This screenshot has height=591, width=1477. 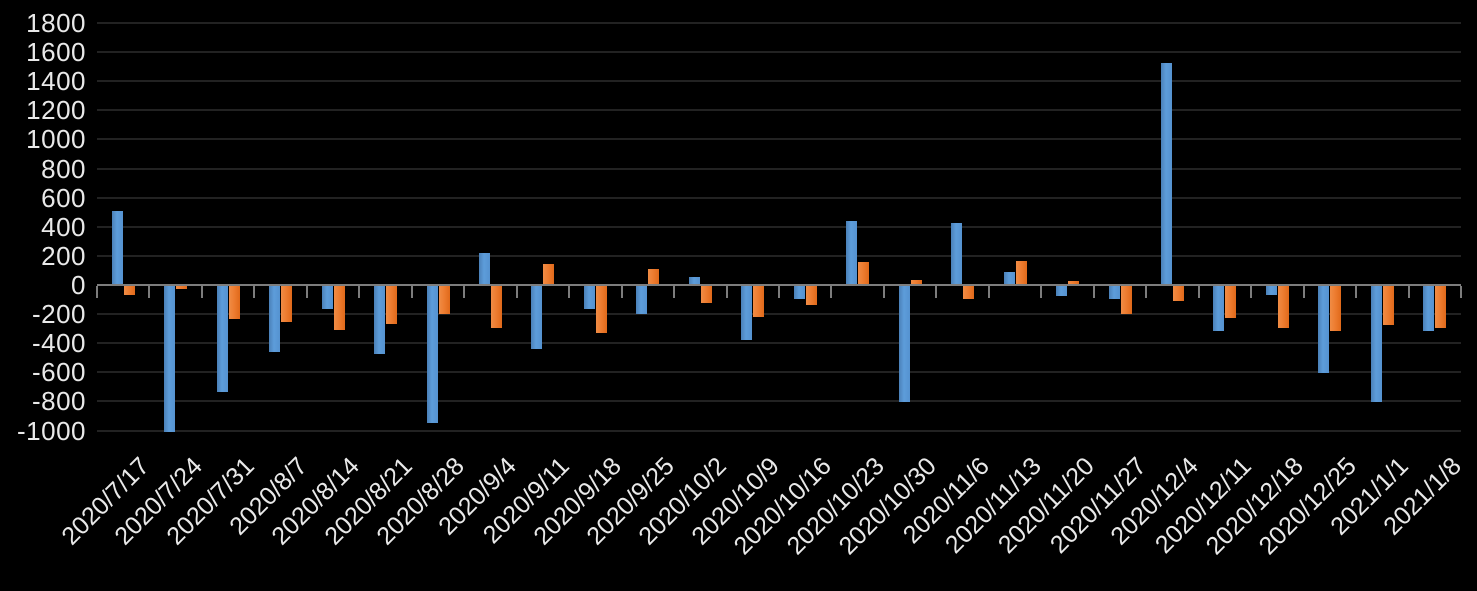 I want to click on y-tick-label: 800, so click(x=63, y=168).